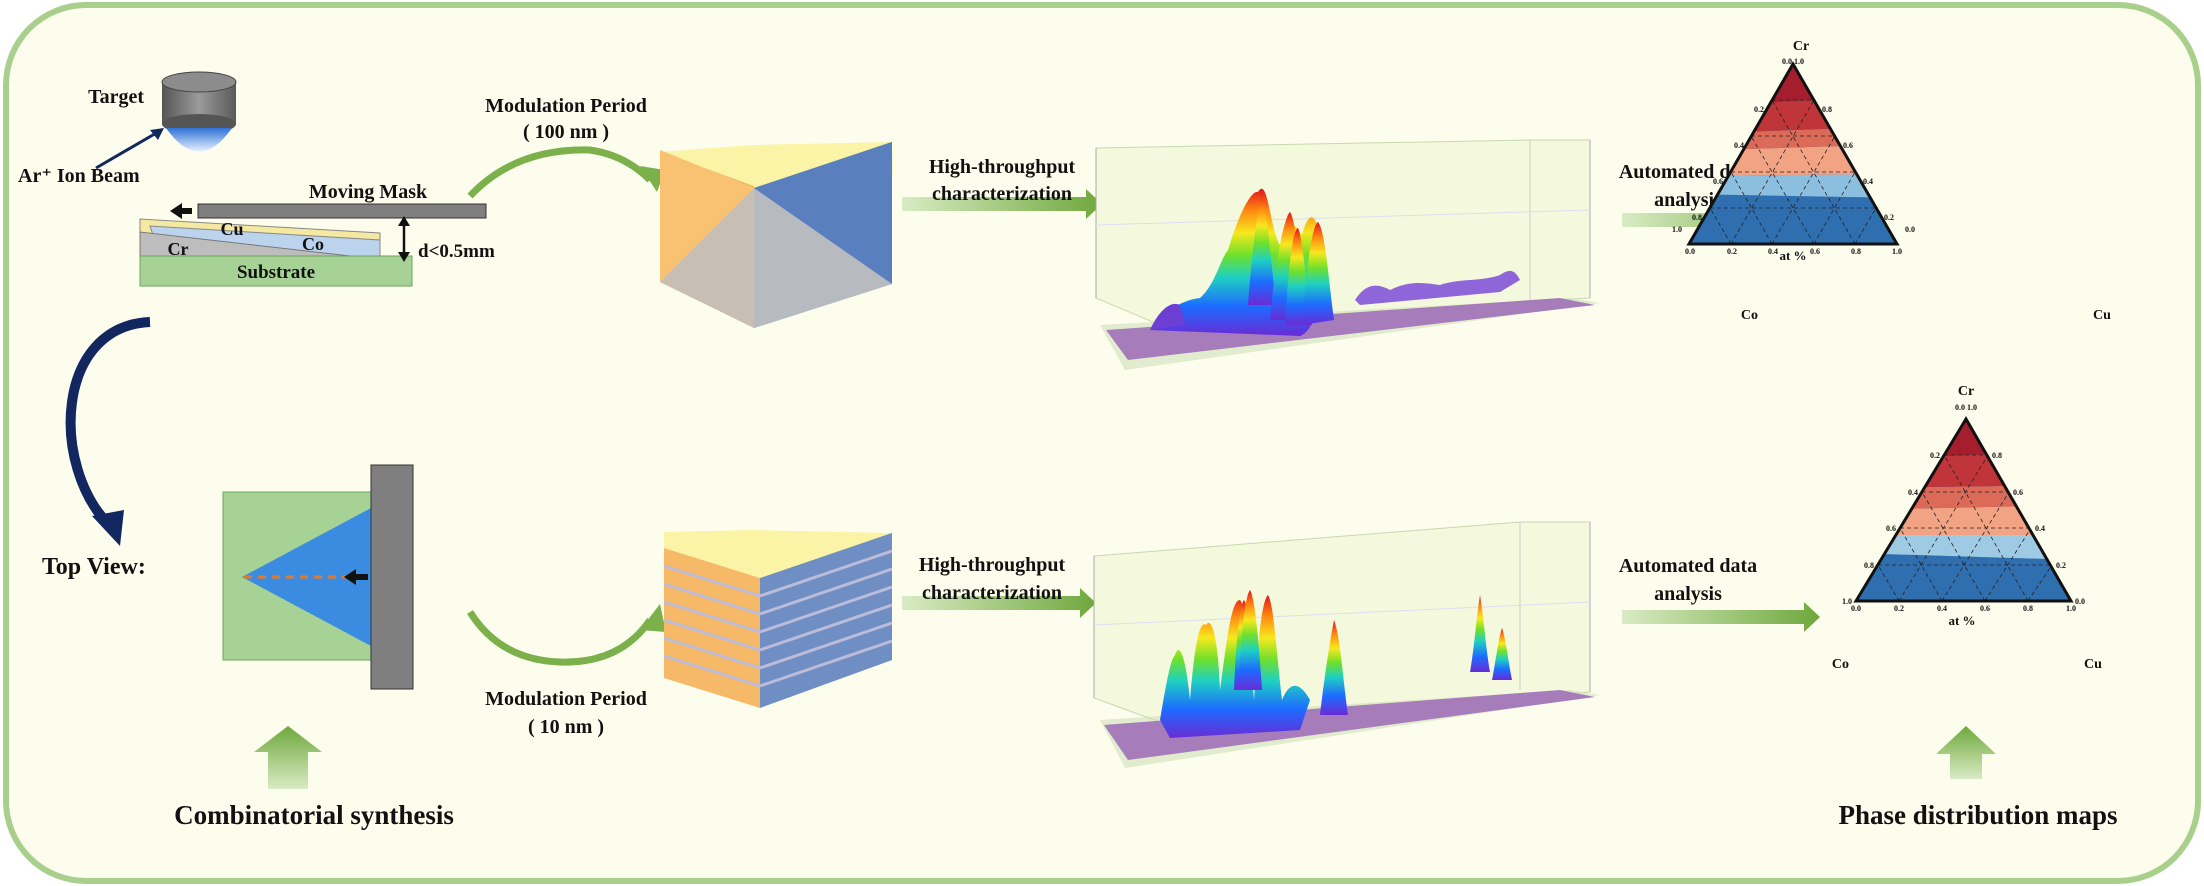 The image size is (2204, 886). Describe the element at coordinates (776, 235) in the screenshot. I see `top-multilayer-cube` at that location.